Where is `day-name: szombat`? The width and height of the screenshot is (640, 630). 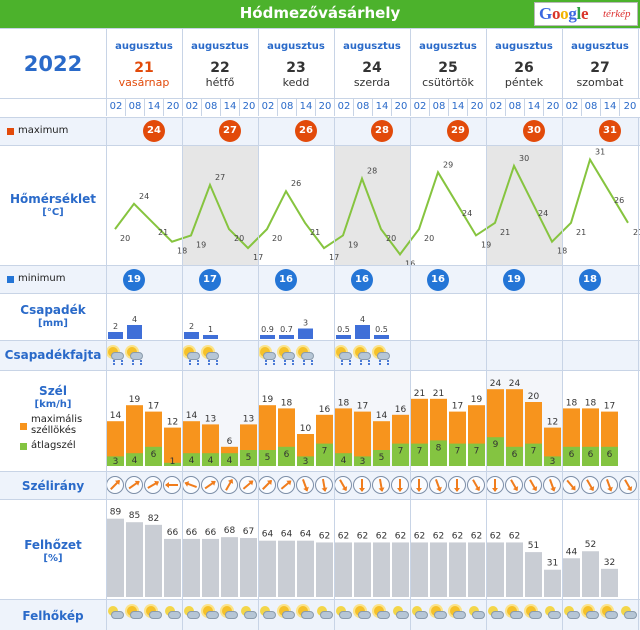 day-name: szombat is located at coordinates (600, 82).